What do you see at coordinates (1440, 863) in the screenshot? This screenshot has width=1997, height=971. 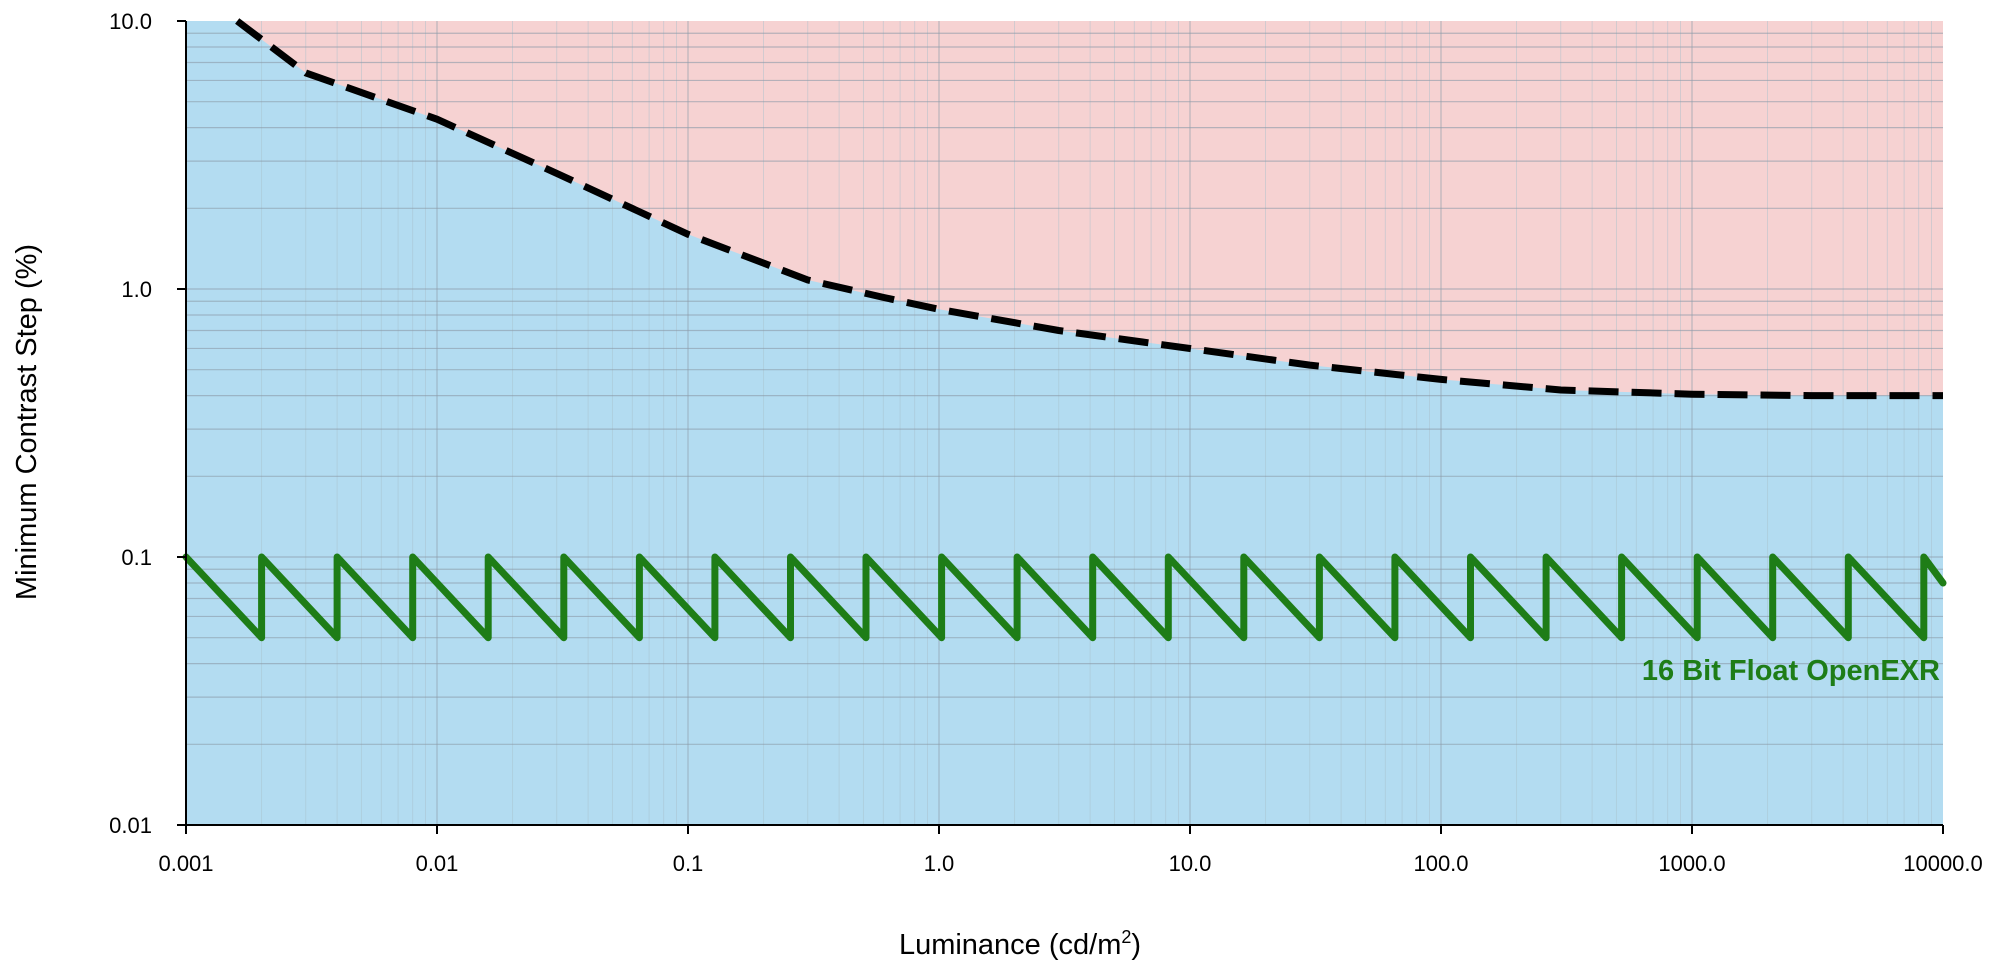 I see `x-tick-label: 100.0` at bounding box center [1440, 863].